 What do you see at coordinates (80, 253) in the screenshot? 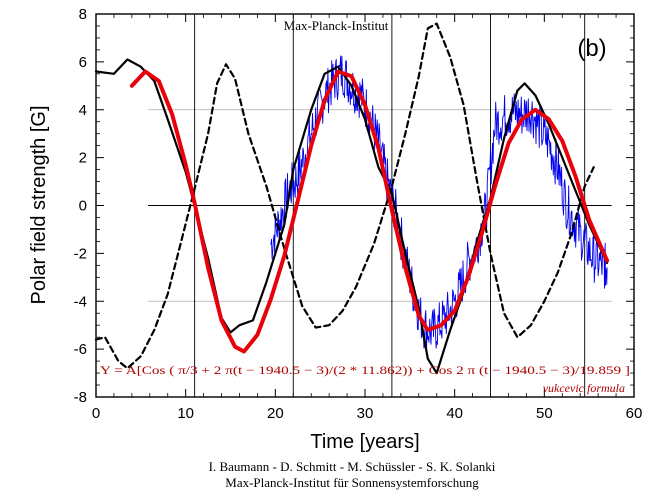
I see `y-tick-label: -2` at bounding box center [80, 253].